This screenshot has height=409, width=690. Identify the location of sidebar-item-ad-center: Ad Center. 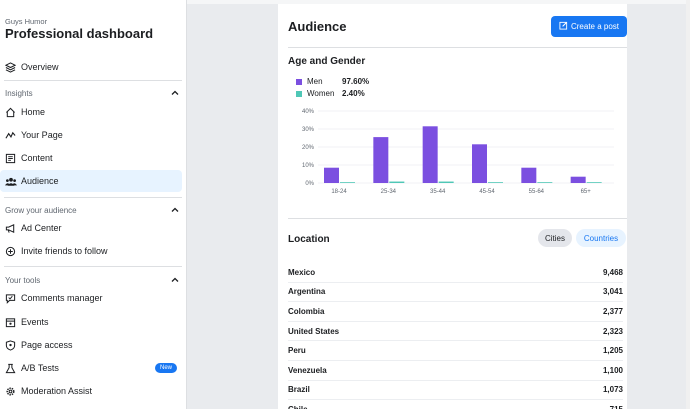
(91, 228).